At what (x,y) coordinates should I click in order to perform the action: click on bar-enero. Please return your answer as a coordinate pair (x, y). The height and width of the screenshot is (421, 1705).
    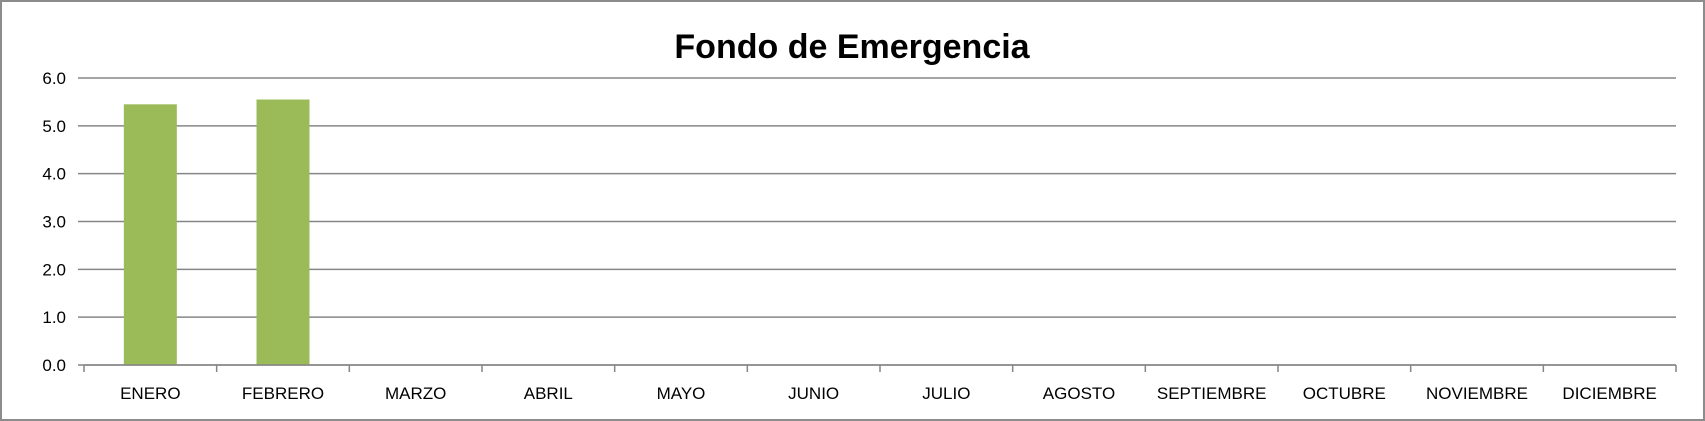
    Looking at the image, I should click on (150, 234).